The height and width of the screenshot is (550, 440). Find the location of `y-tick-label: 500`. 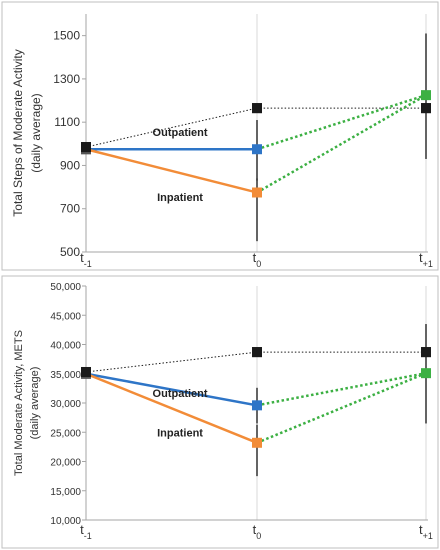

y-tick-label: 500 is located at coordinates (70, 252).